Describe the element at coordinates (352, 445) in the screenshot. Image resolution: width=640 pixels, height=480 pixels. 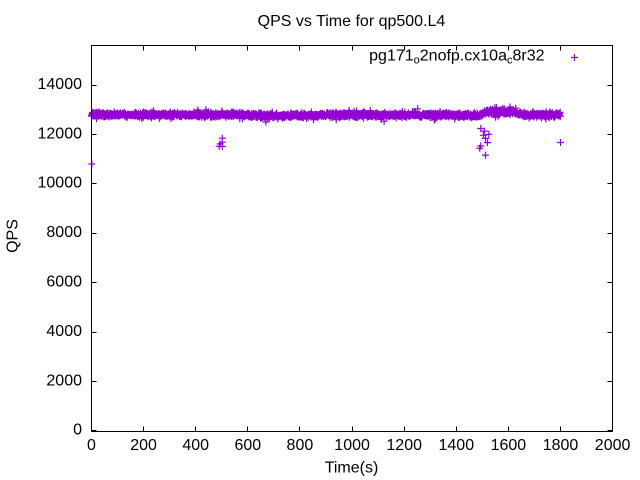
I see `svg-text: 1000` at that location.